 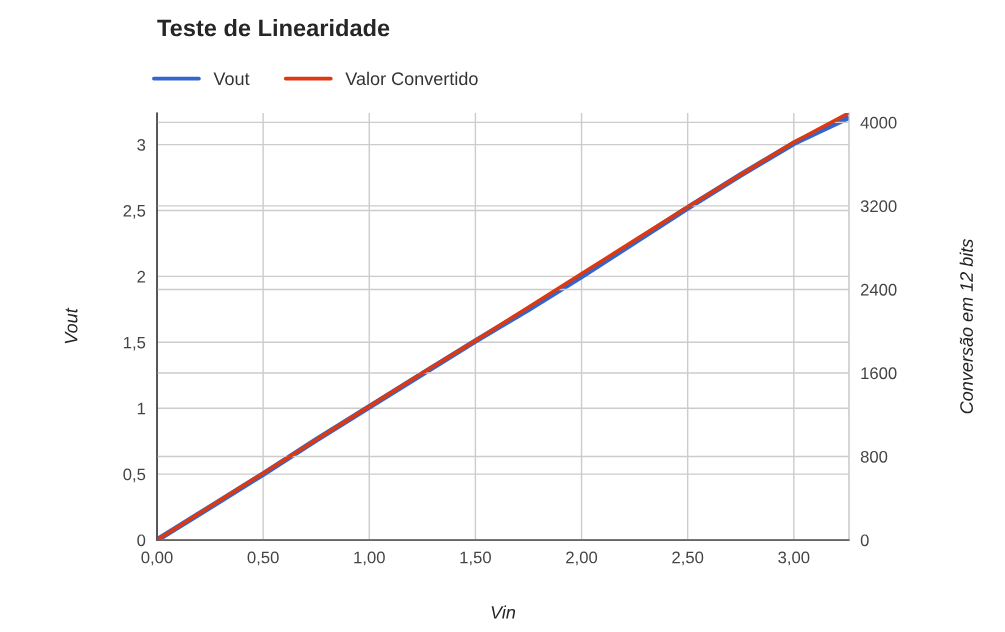 I want to click on x-tick-label: 3,00, so click(x=794, y=558).